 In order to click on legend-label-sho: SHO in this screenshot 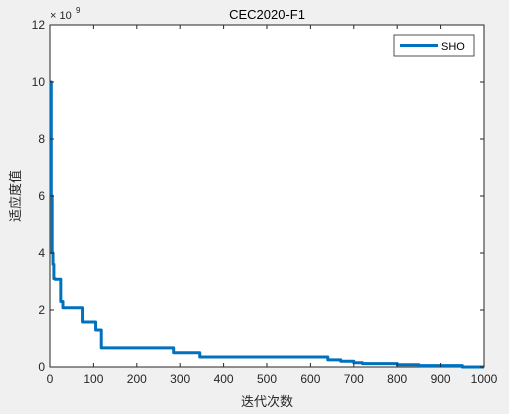, I will do `click(453, 47)`.